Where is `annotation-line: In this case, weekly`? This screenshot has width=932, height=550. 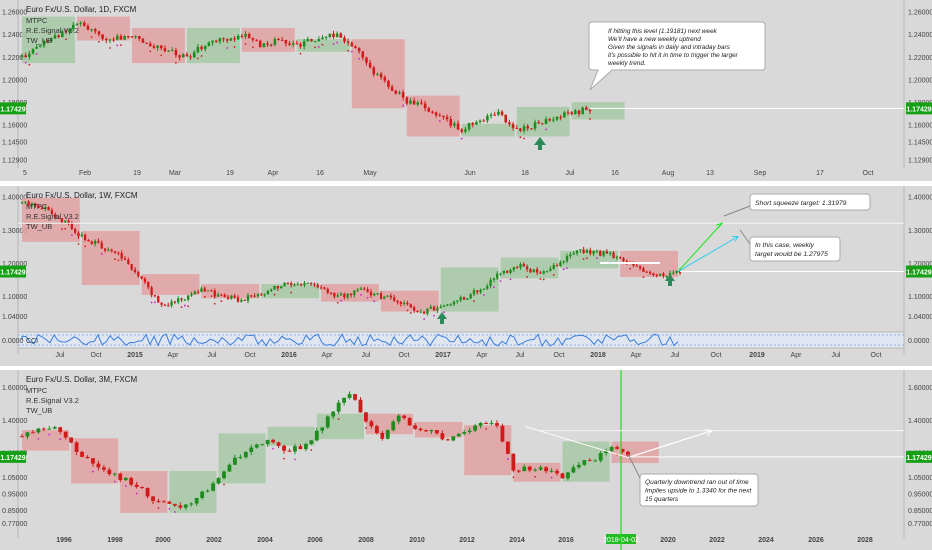
annotation-line: In this case, weekly is located at coordinates (785, 245).